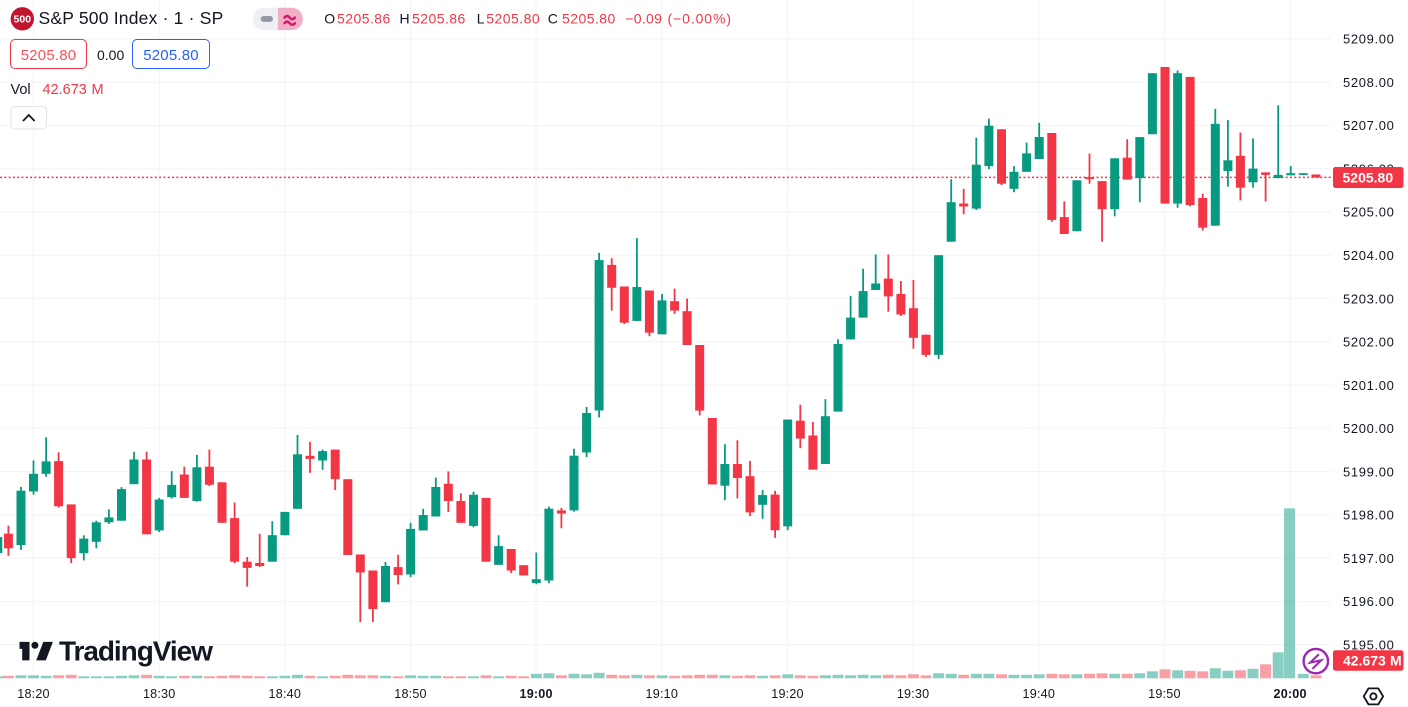 The image size is (1408, 707). I want to click on svg-text: L, so click(481, 19).